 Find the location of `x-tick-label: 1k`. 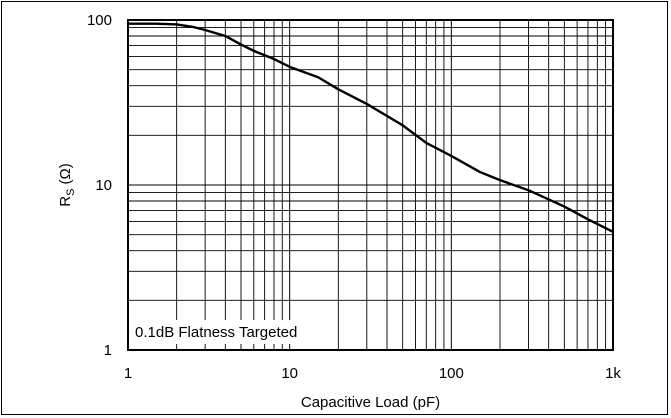

x-tick-label: 1k is located at coordinates (613, 373).